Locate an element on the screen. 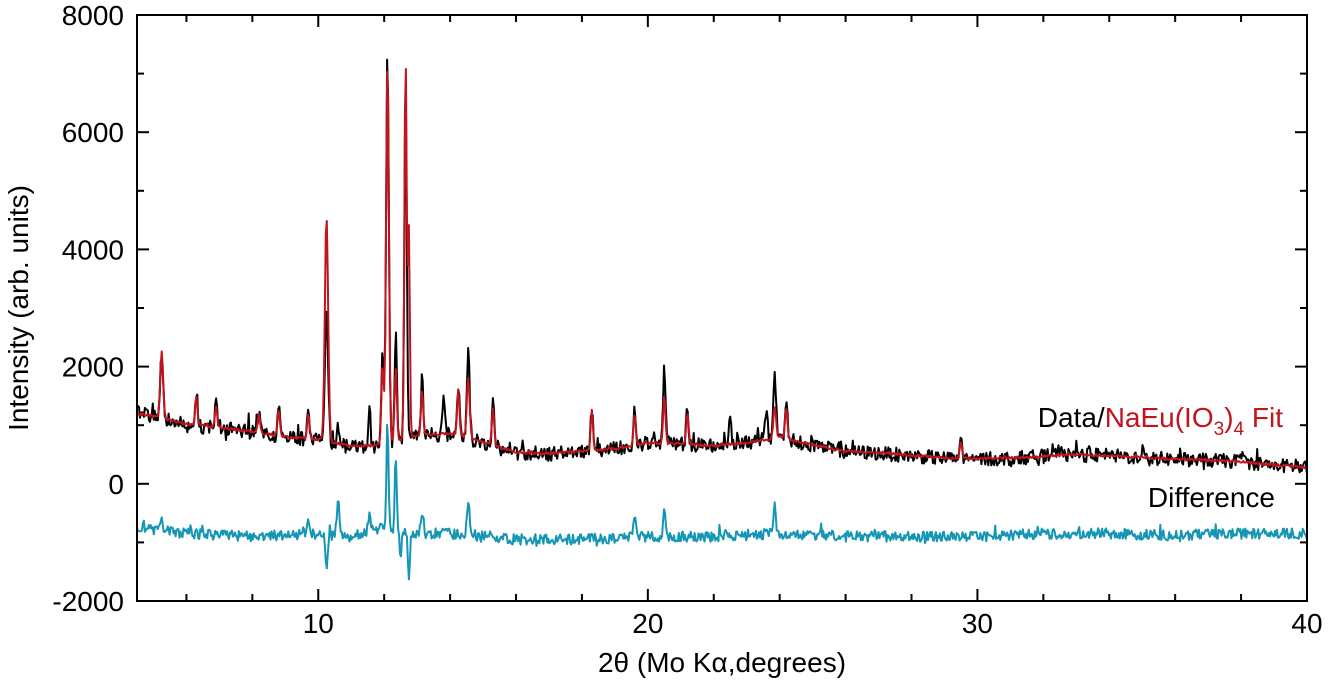 This screenshot has height=683, width=1329. y-tick-label: 4000 is located at coordinates (93, 249).